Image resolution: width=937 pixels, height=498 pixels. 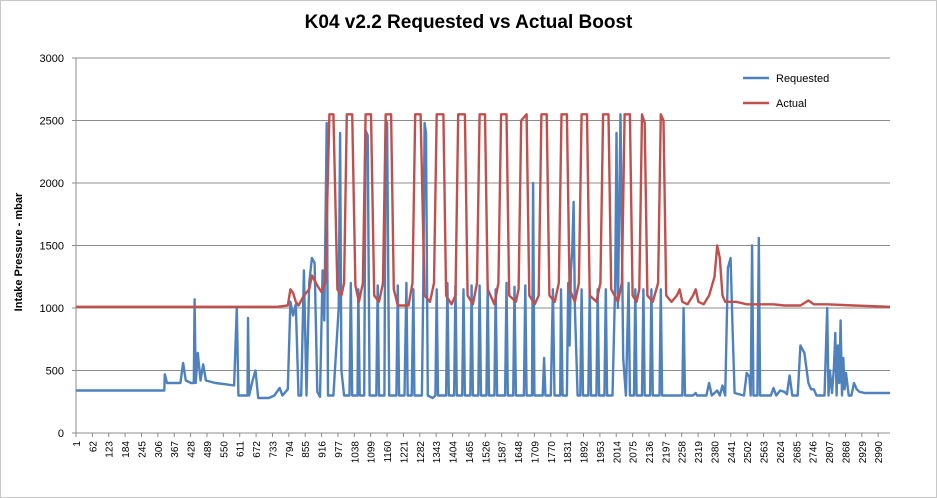 I want to click on x-tick-label: 367, so click(x=175, y=449).